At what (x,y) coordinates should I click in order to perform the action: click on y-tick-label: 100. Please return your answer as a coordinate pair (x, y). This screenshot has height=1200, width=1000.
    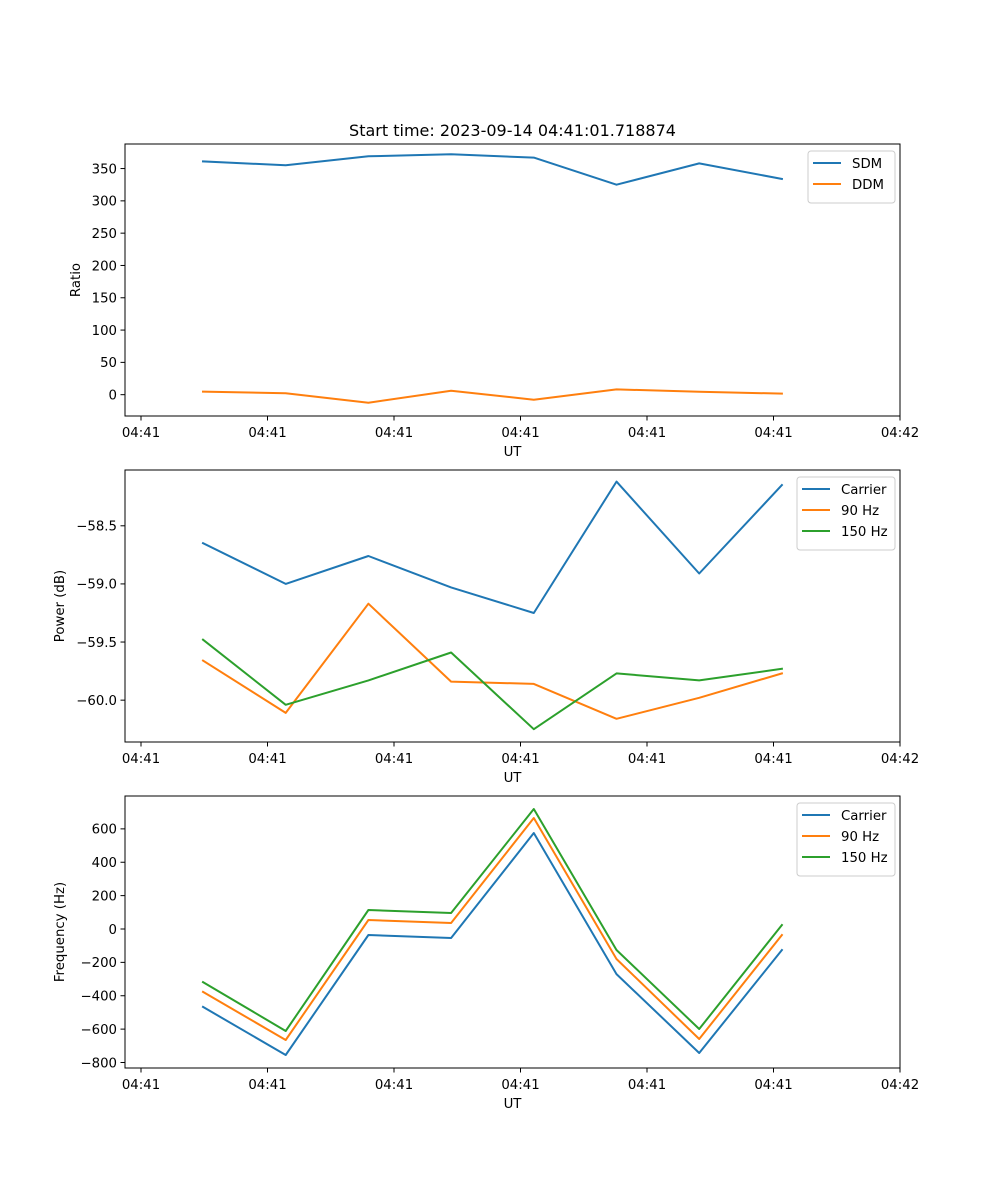
    Looking at the image, I should click on (104, 331).